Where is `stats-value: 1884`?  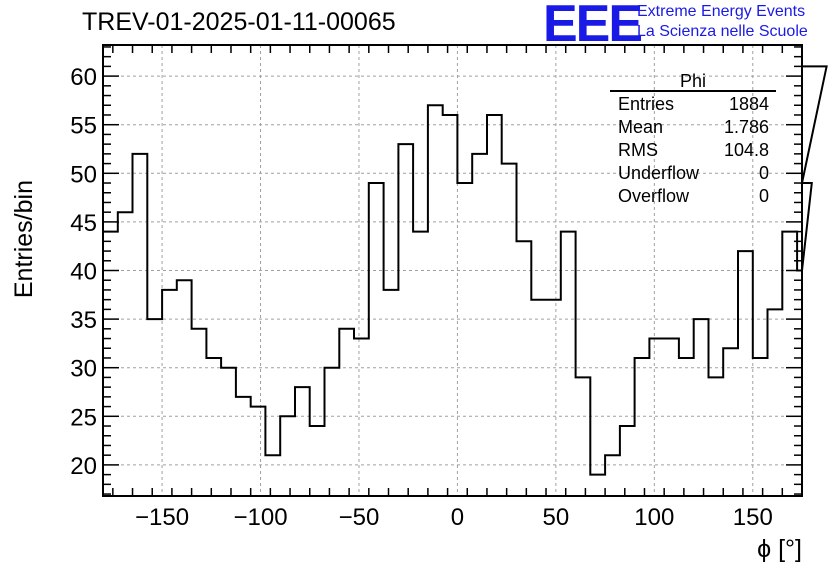
stats-value: 1884 is located at coordinates (749, 104).